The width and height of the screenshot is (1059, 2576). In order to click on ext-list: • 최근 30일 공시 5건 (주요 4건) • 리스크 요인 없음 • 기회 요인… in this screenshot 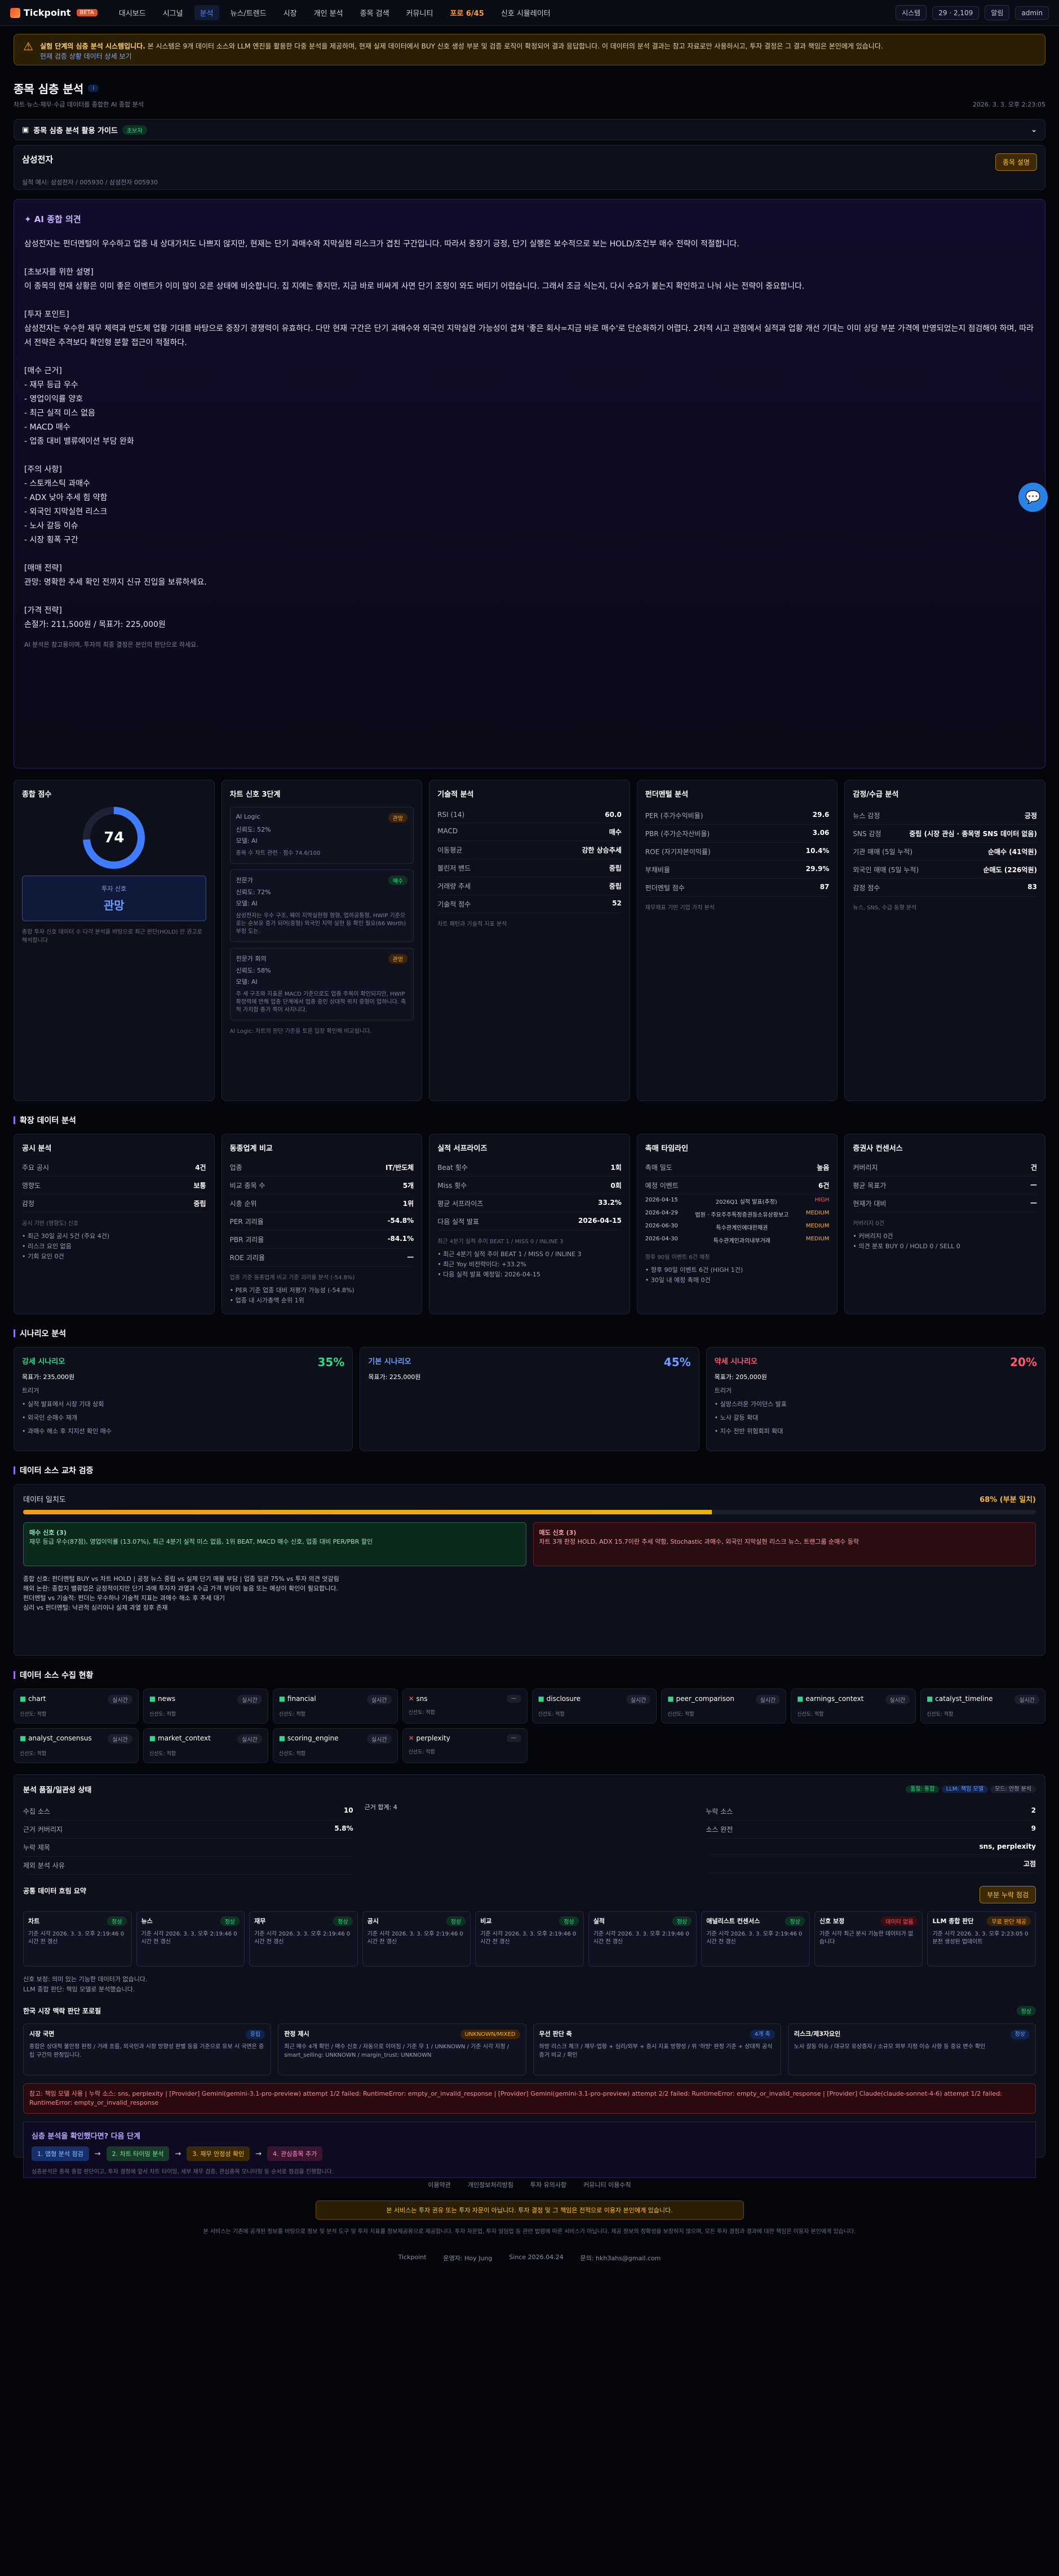, I will do `click(114, 1246)`.